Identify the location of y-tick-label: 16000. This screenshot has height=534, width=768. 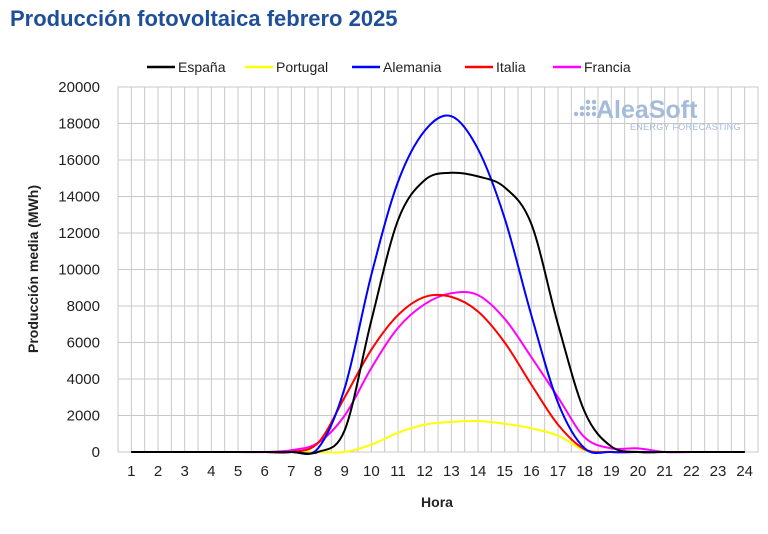
(79, 160).